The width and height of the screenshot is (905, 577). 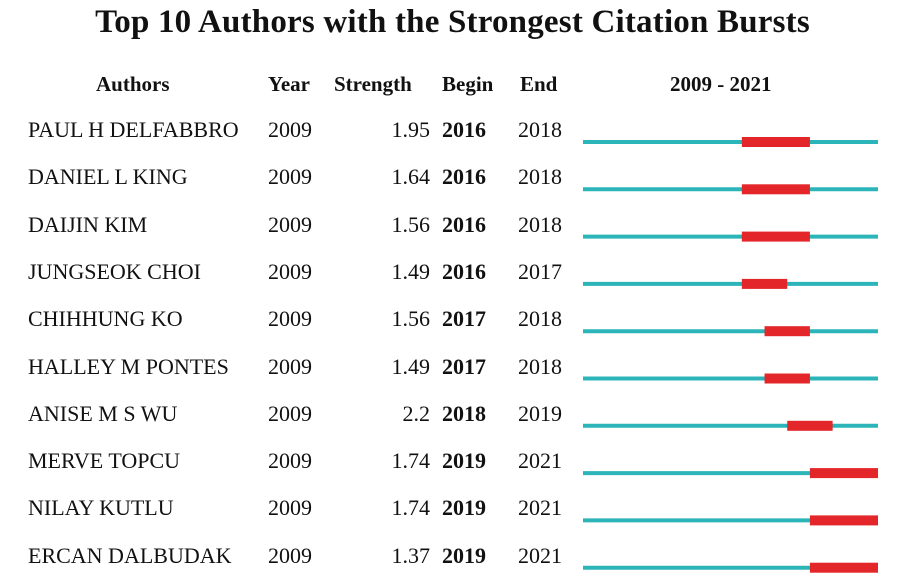 I want to click on author-name: HALLEY M PONTES, so click(x=128, y=366).